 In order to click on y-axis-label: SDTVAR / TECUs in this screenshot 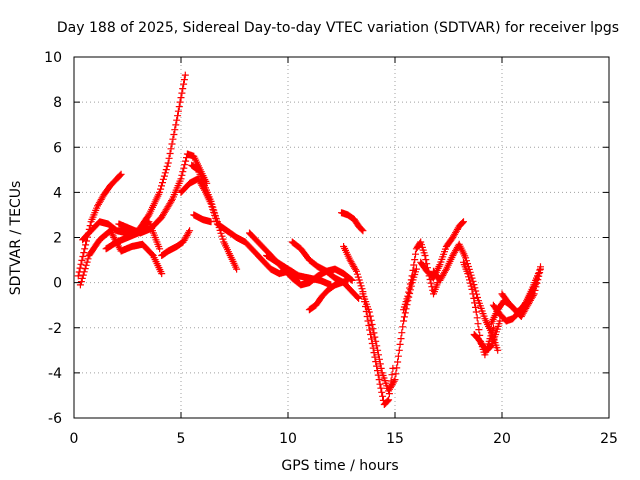, I will do `click(16, 238)`.